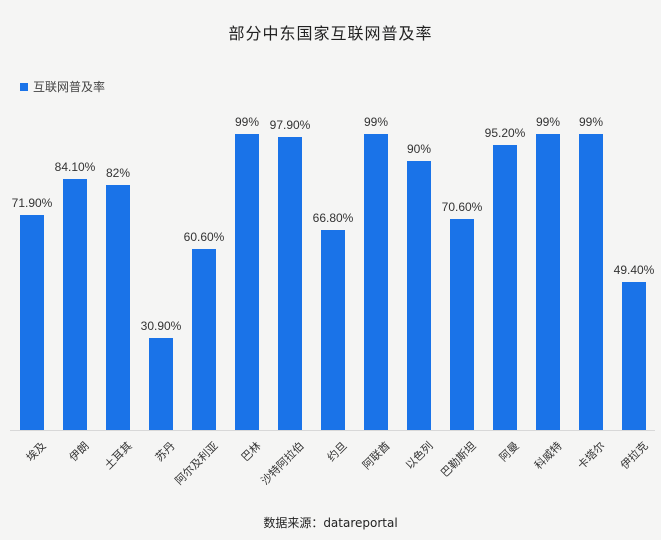  Describe the element at coordinates (204, 236) in the screenshot. I see `bar-value-label: 60.60%` at that location.